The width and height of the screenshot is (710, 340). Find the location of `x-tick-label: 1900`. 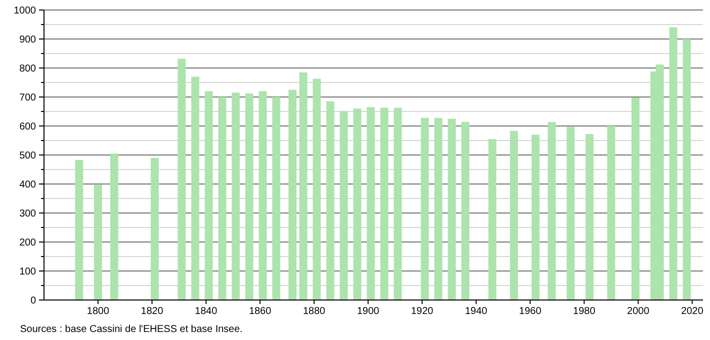

x-tick-label: 1900 is located at coordinates (368, 311).